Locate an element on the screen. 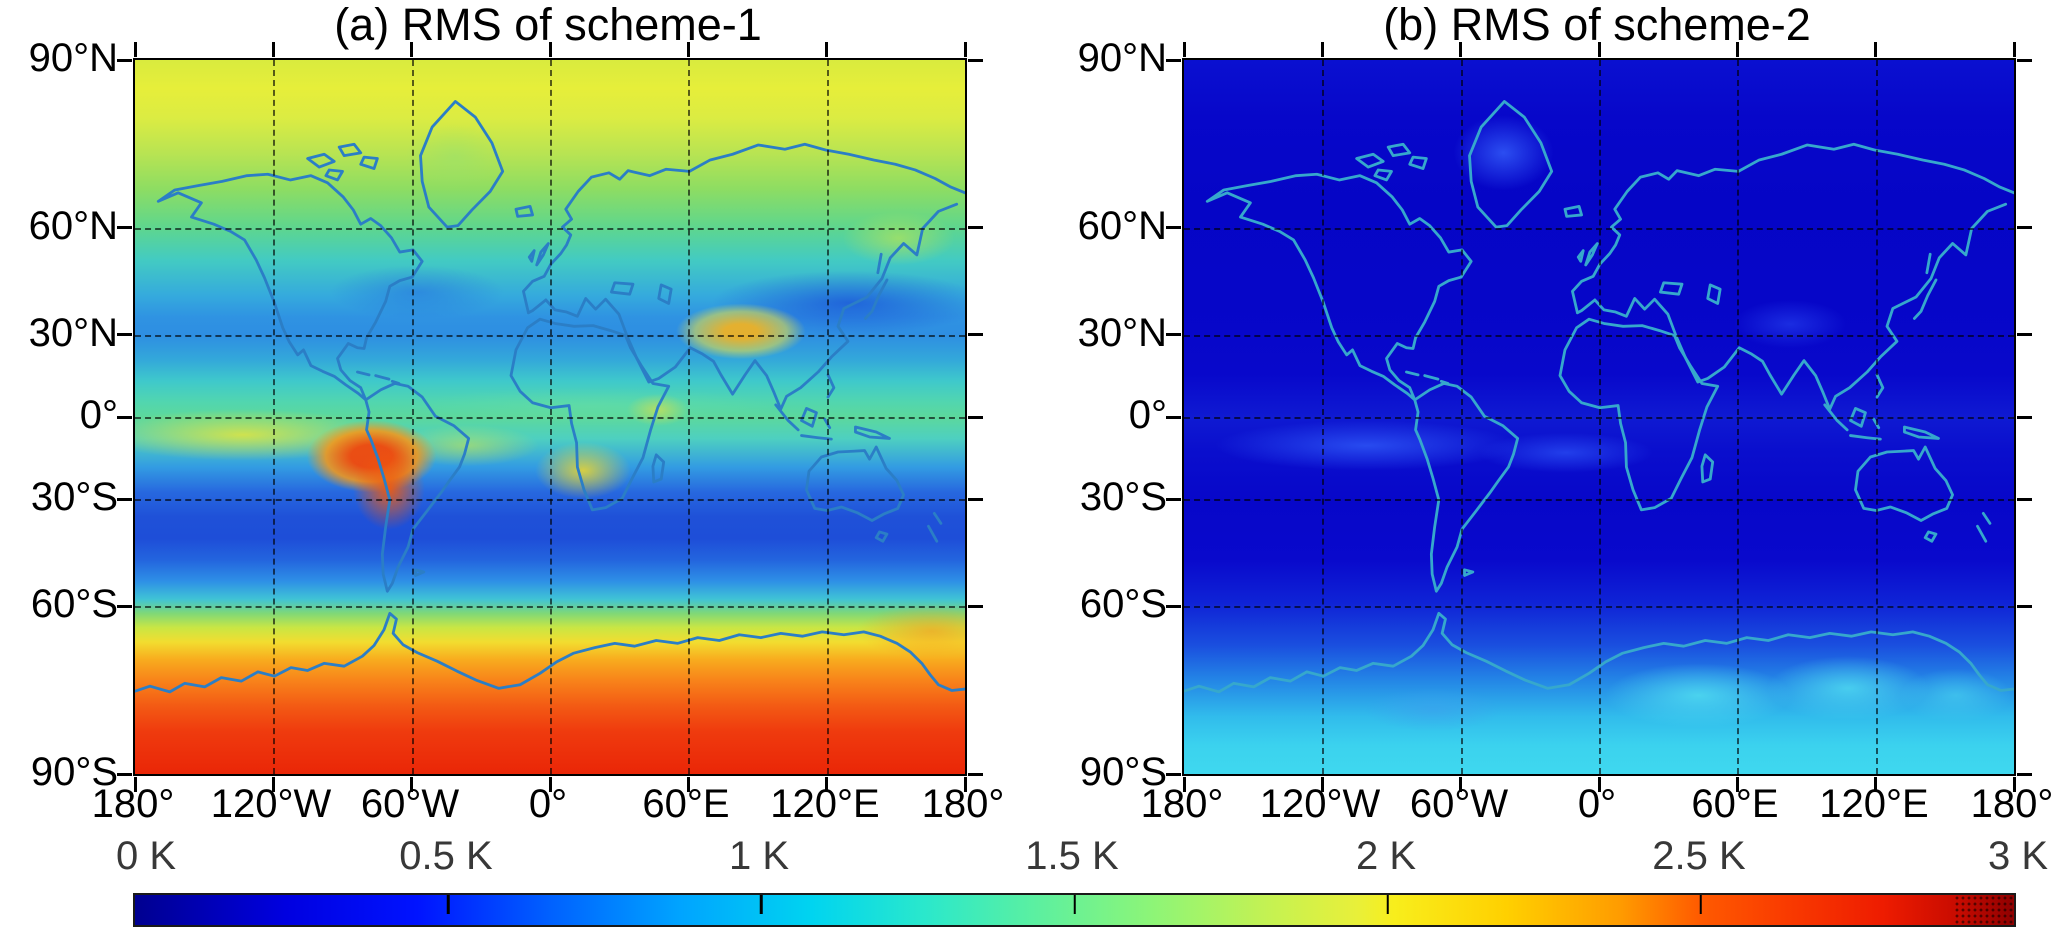 The width and height of the screenshot is (2067, 944). lat-label-a-90n: 90°N is located at coordinates (73, 58).